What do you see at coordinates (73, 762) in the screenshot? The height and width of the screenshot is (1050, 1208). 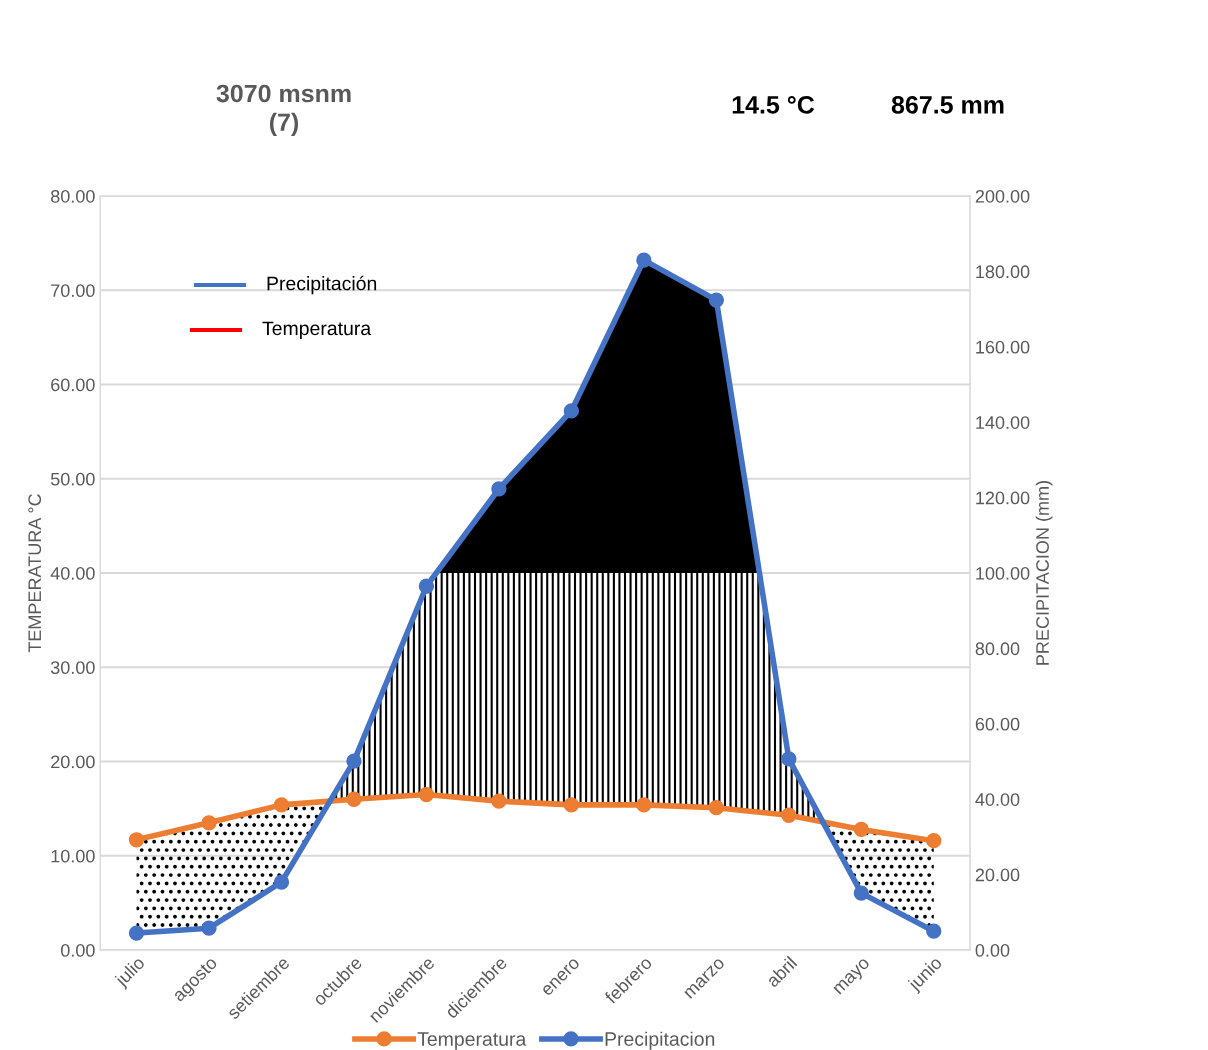 I see `y-tick-label: 20.00` at bounding box center [73, 762].